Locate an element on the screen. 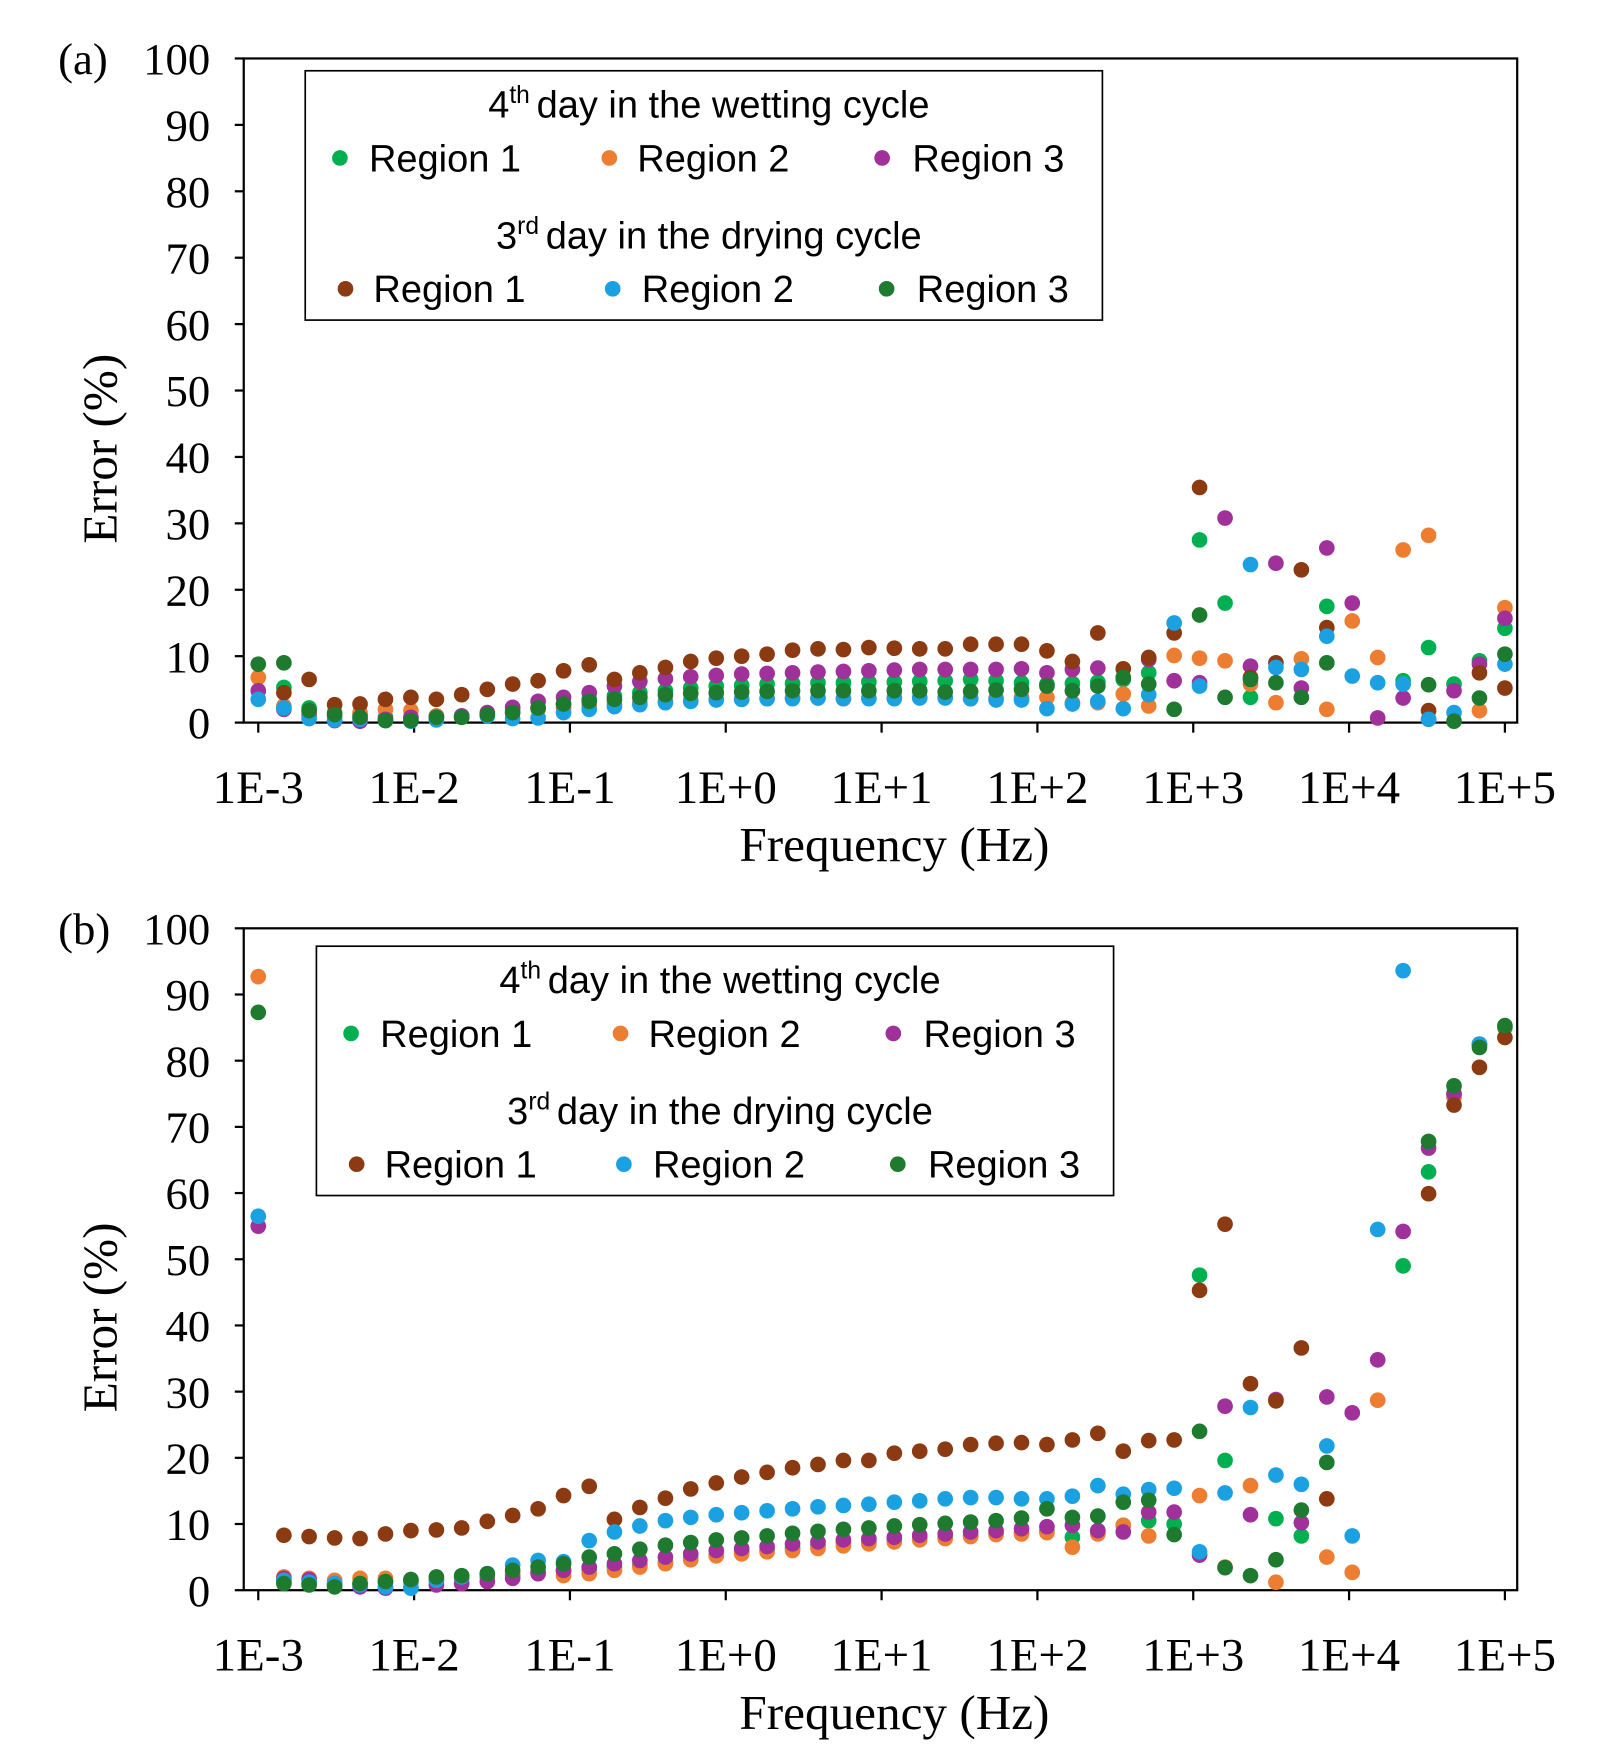 The width and height of the screenshot is (1610, 1756). title-superscript: rd is located at coordinates (539, 1101).